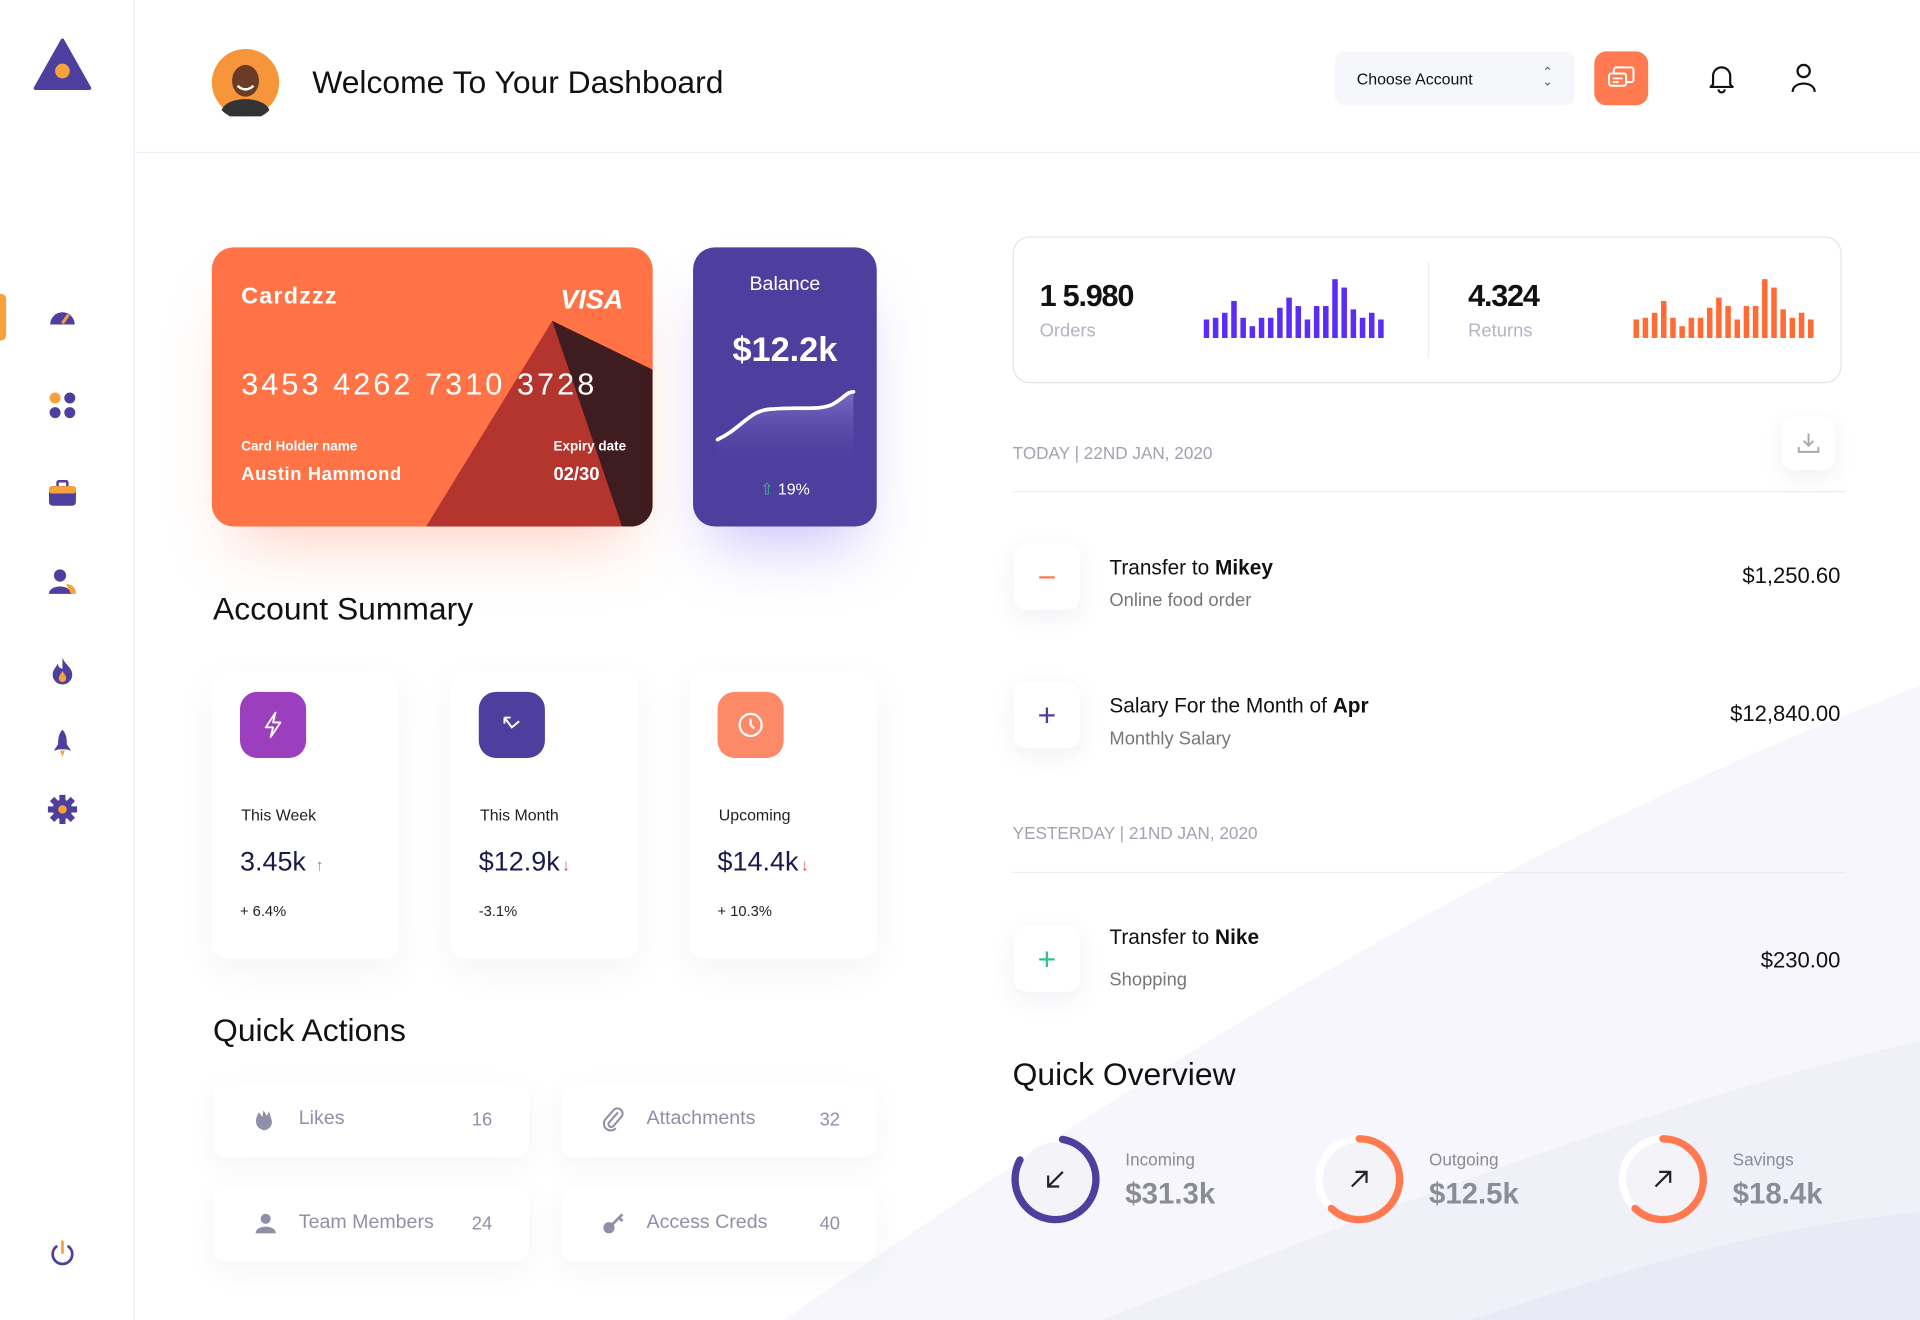 This screenshot has width=1920, height=1320. Describe the element at coordinates (1244, 567) in the screenshot. I see `transaction-recipient: Mikey` at that location.